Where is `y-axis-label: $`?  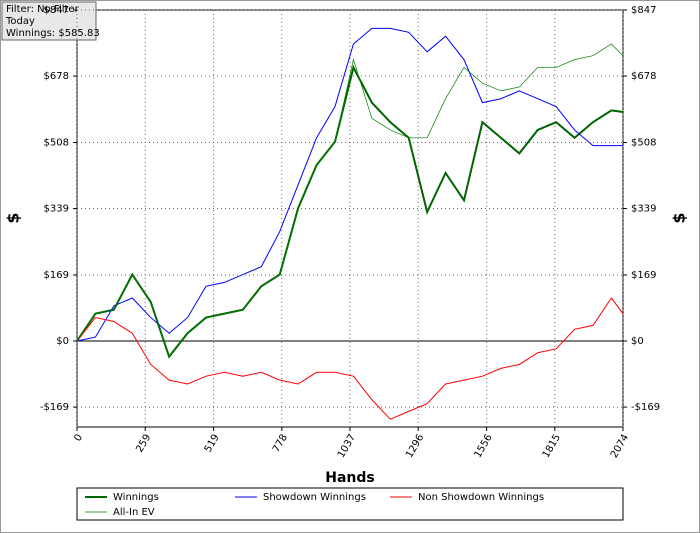 y-axis-label: $ is located at coordinates (13, 217).